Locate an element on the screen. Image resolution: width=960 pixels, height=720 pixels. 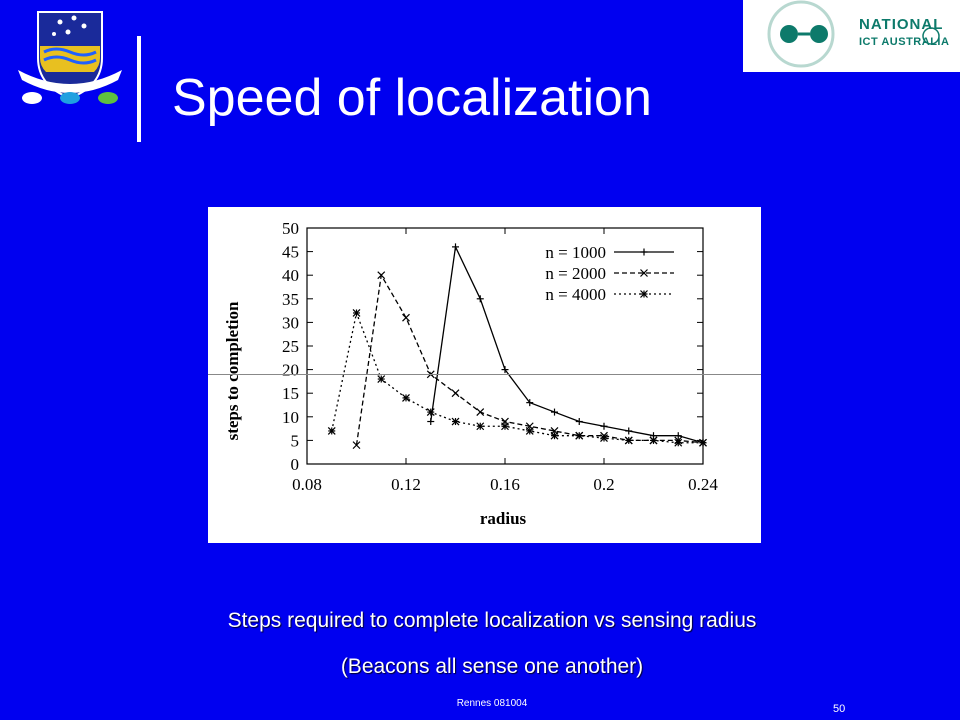
footer-text: Rennes 081004 is located at coordinates (492, 703).